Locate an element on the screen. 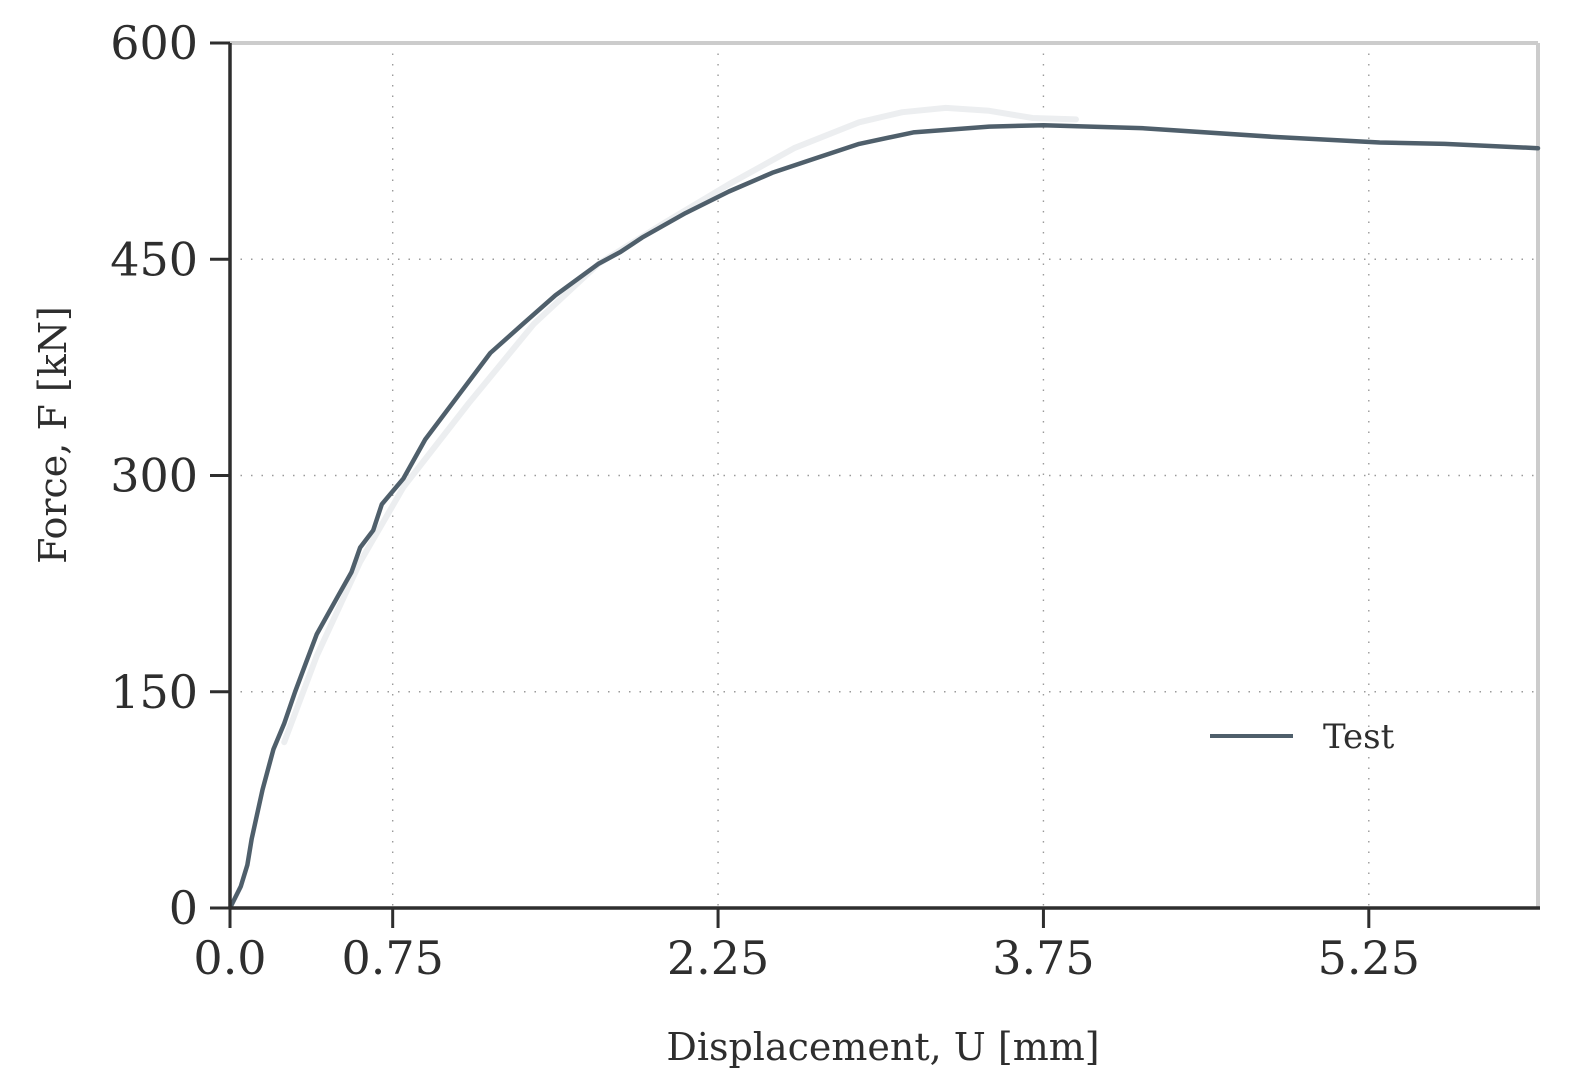 The height and width of the screenshot is (1091, 1579). y-axis-label: Force, F [kN] is located at coordinates (53, 435).